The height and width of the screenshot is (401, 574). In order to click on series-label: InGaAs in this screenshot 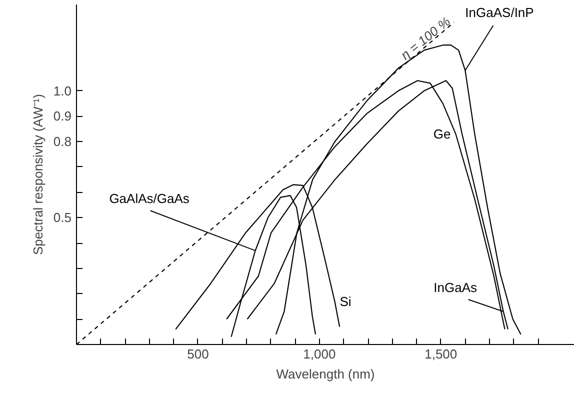, I will do `click(456, 288)`.